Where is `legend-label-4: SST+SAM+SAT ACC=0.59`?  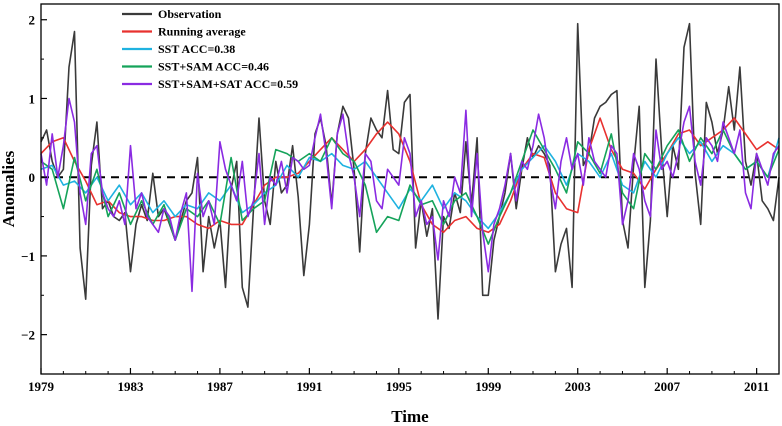 legend-label-4: SST+SAM+SAT ACC=0.59 is located at coordinates (228, 84).